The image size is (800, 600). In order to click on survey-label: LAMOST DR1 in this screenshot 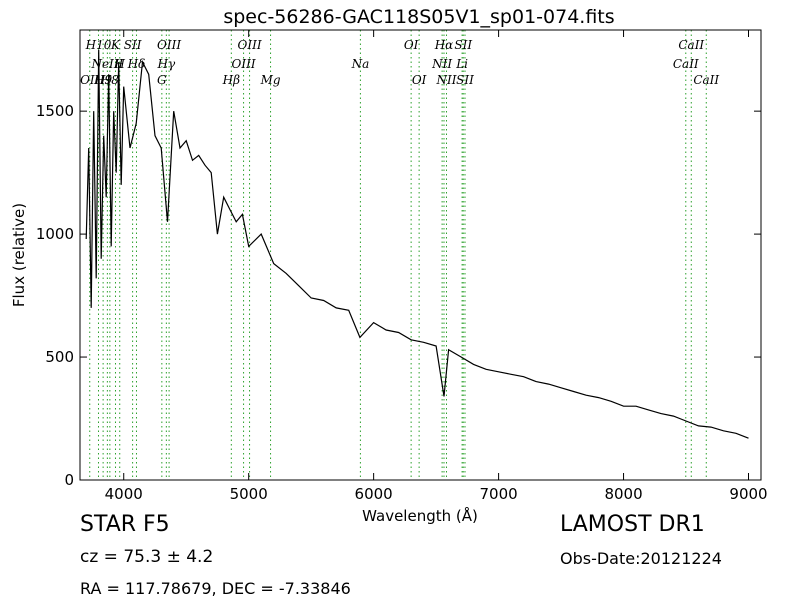, I will do `click(632, 524)`.